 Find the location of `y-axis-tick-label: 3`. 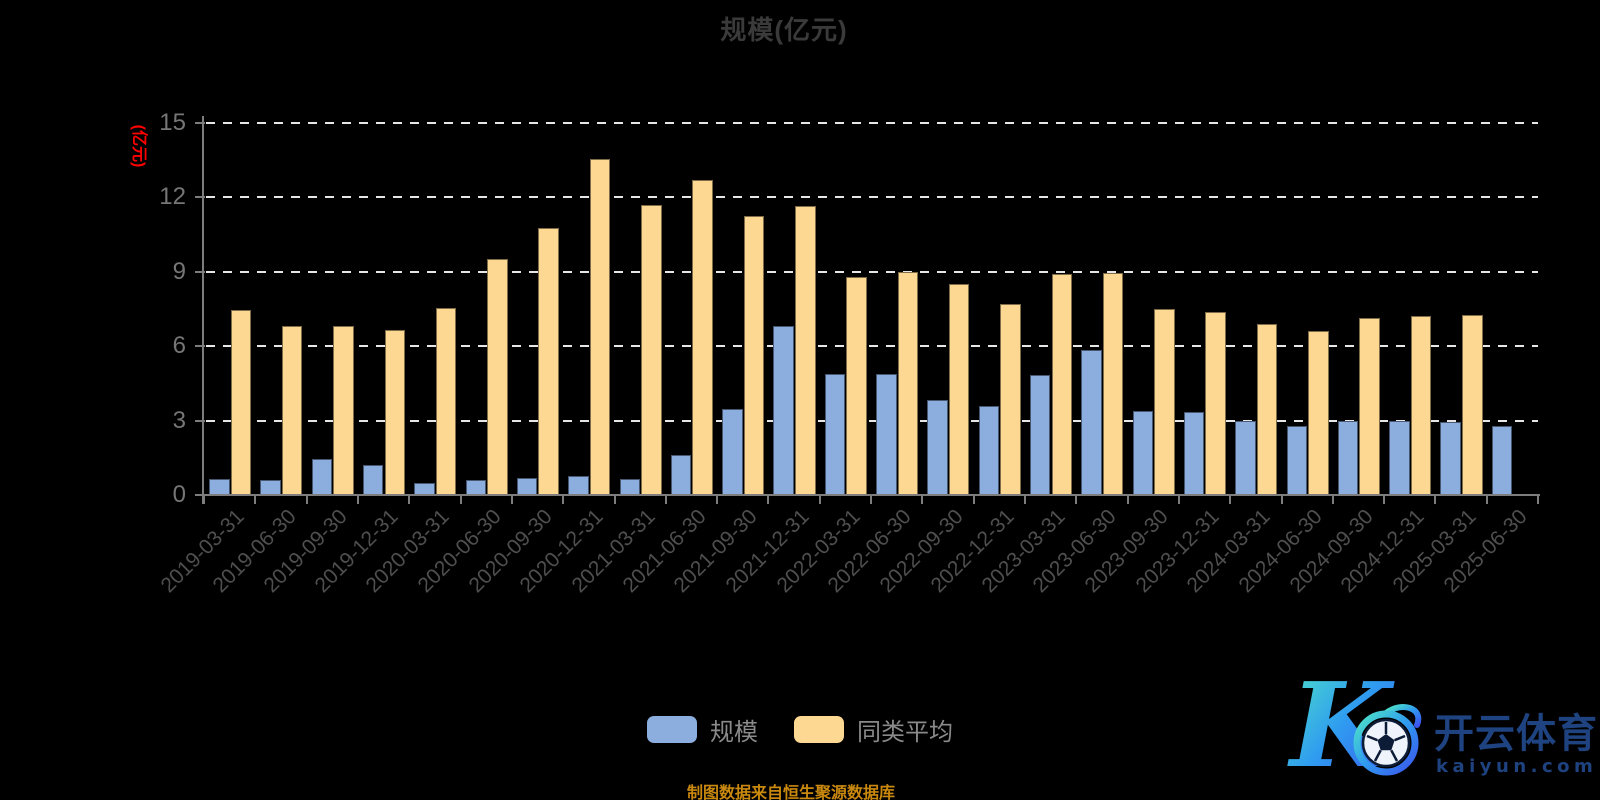

y-axis-tick-label: 3 is located at coordinates (179, 420).